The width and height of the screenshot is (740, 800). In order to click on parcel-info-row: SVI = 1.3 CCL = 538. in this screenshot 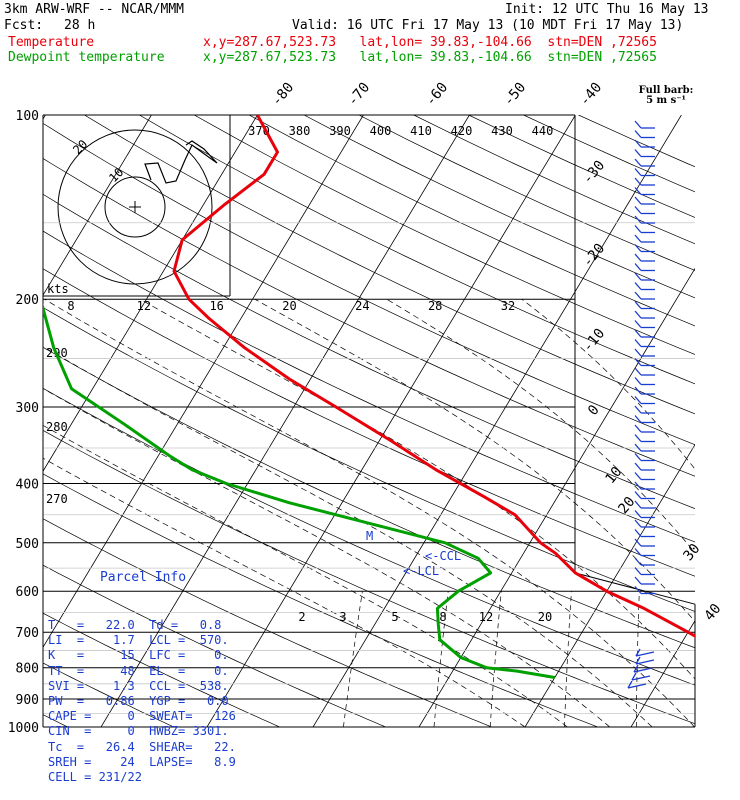, I will do `click(143, 686)`.